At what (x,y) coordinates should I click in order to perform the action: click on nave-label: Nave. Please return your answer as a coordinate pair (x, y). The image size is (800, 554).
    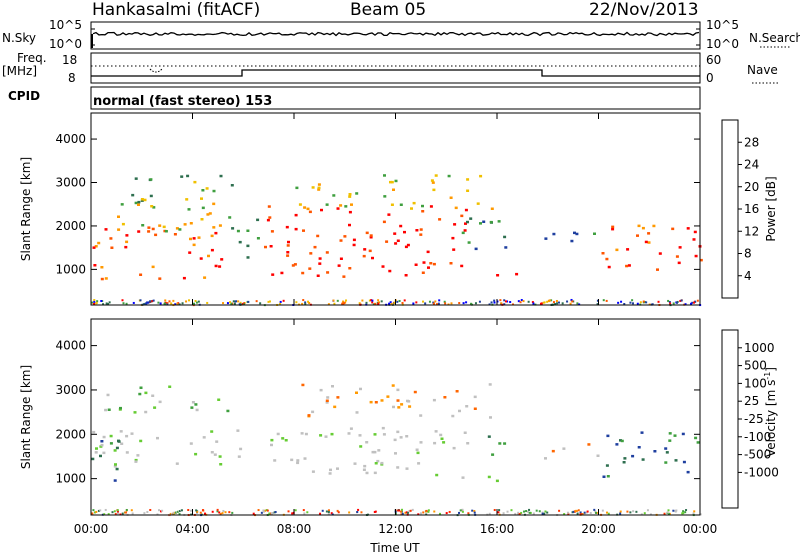
    Looking at the image, I should click on (762, 70).